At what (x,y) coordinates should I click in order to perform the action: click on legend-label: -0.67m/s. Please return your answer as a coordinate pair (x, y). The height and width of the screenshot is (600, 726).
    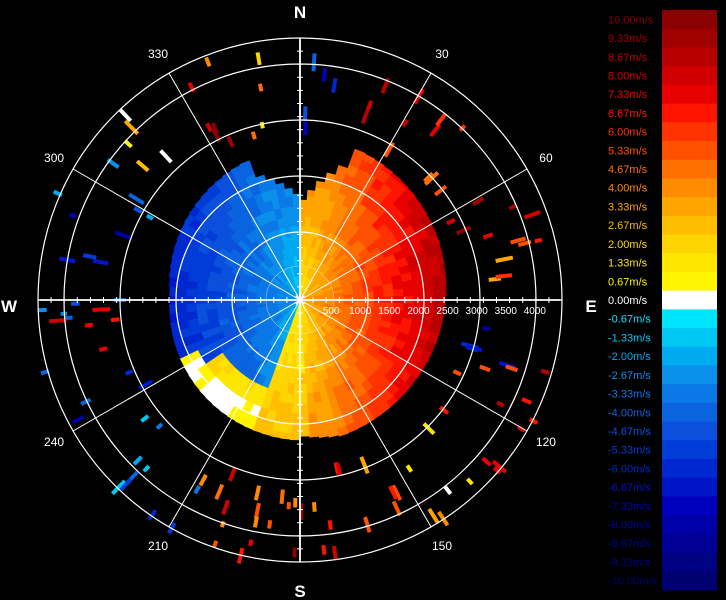
    Looking at the image, I should click on (629, 320).